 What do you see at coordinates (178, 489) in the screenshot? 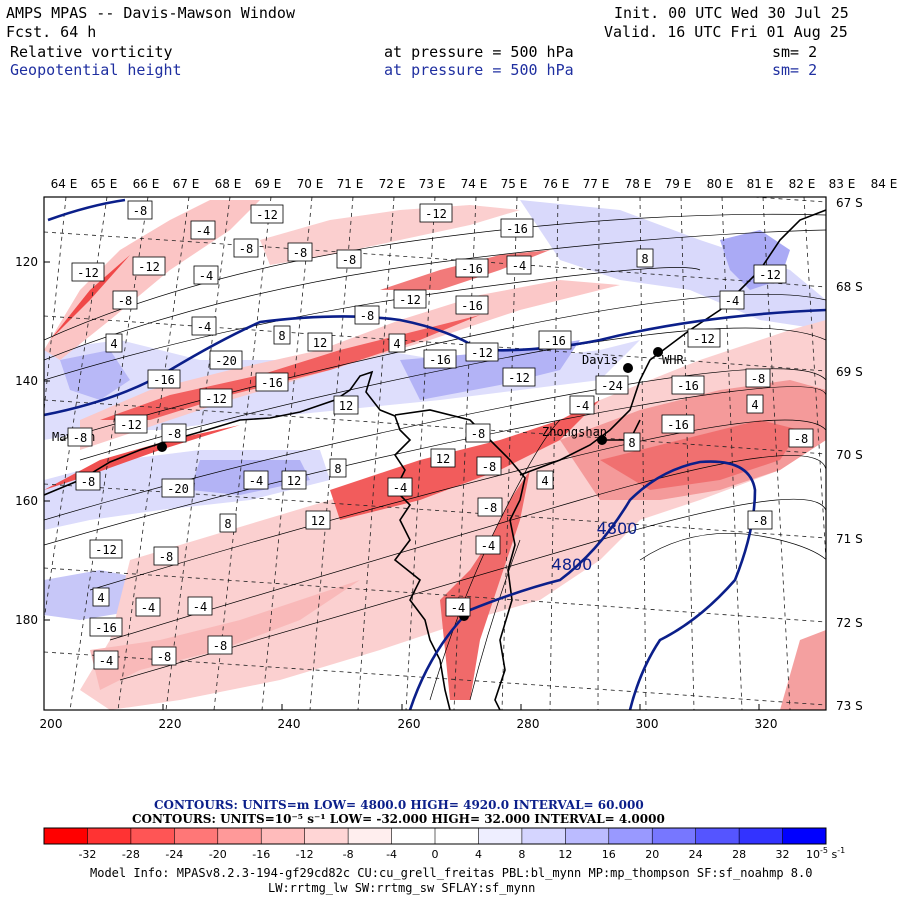
I see `svg-text: -20` at bounding box center [178, 489].